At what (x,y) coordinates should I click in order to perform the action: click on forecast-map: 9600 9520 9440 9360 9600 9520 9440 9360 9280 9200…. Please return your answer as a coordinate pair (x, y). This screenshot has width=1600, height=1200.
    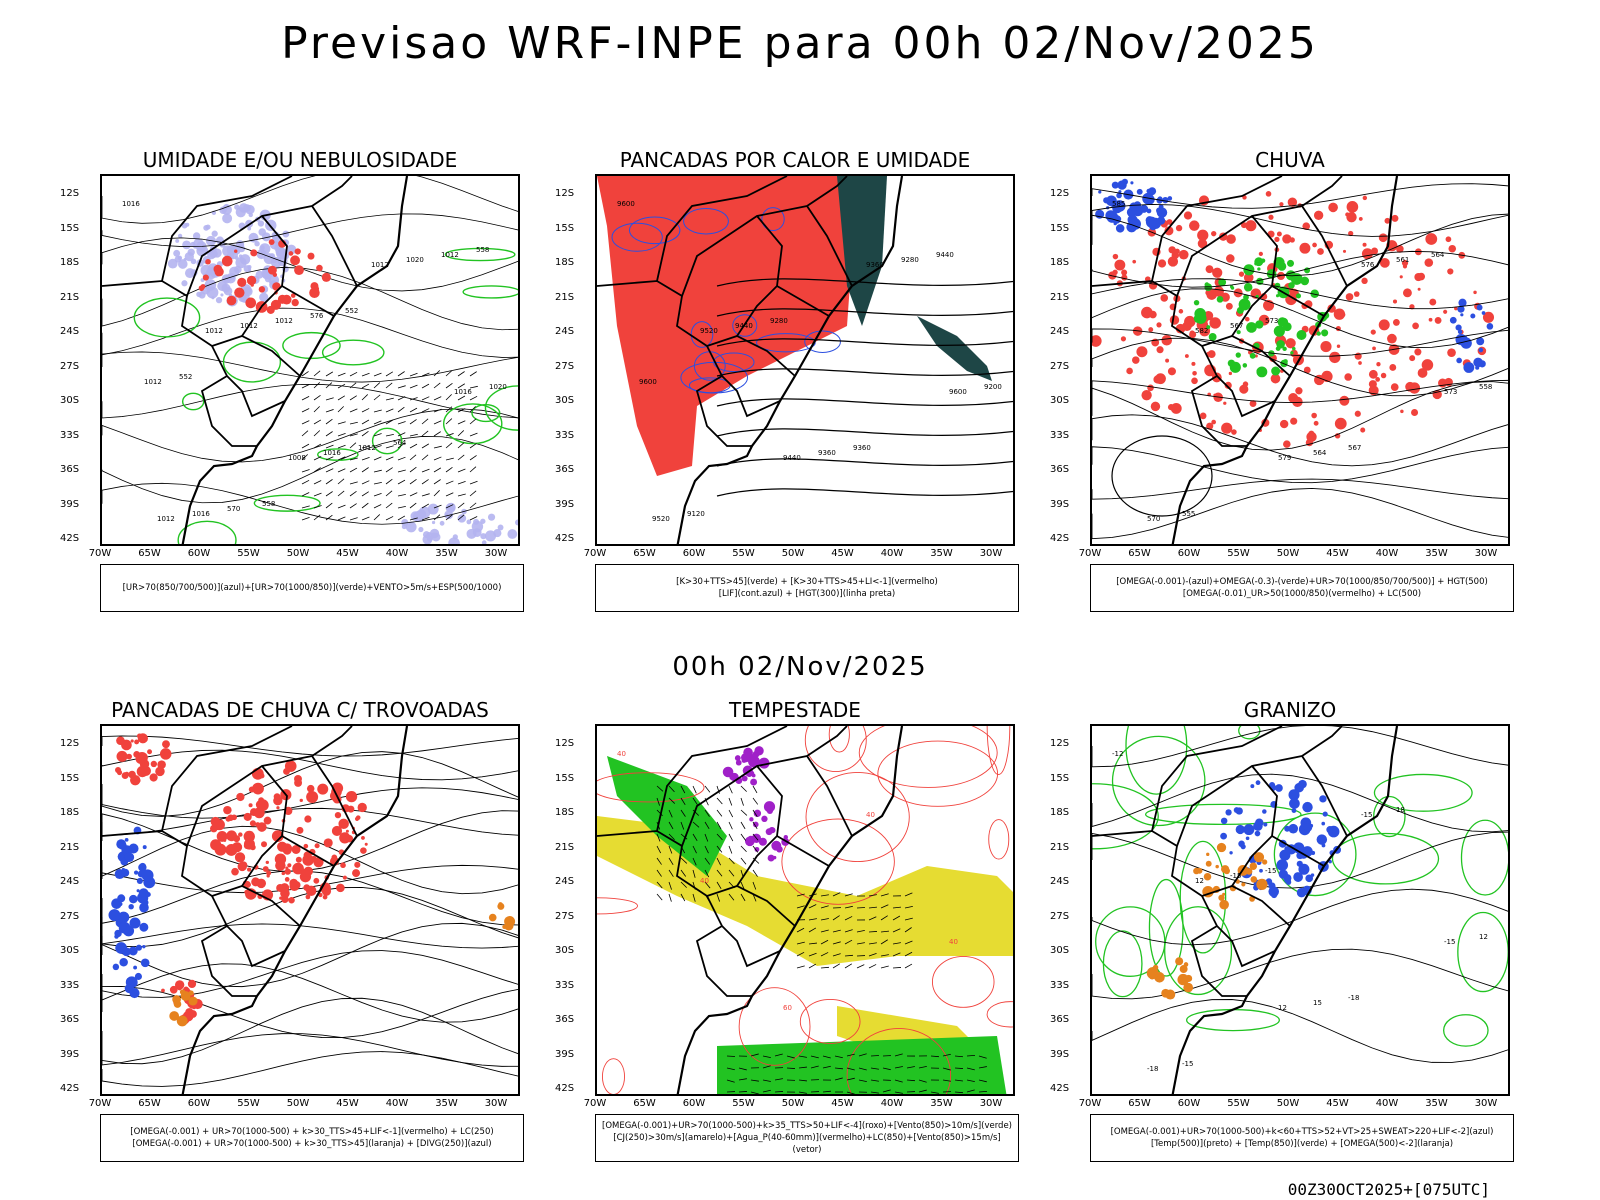
    Looking at the image, I should click on (805, 360).